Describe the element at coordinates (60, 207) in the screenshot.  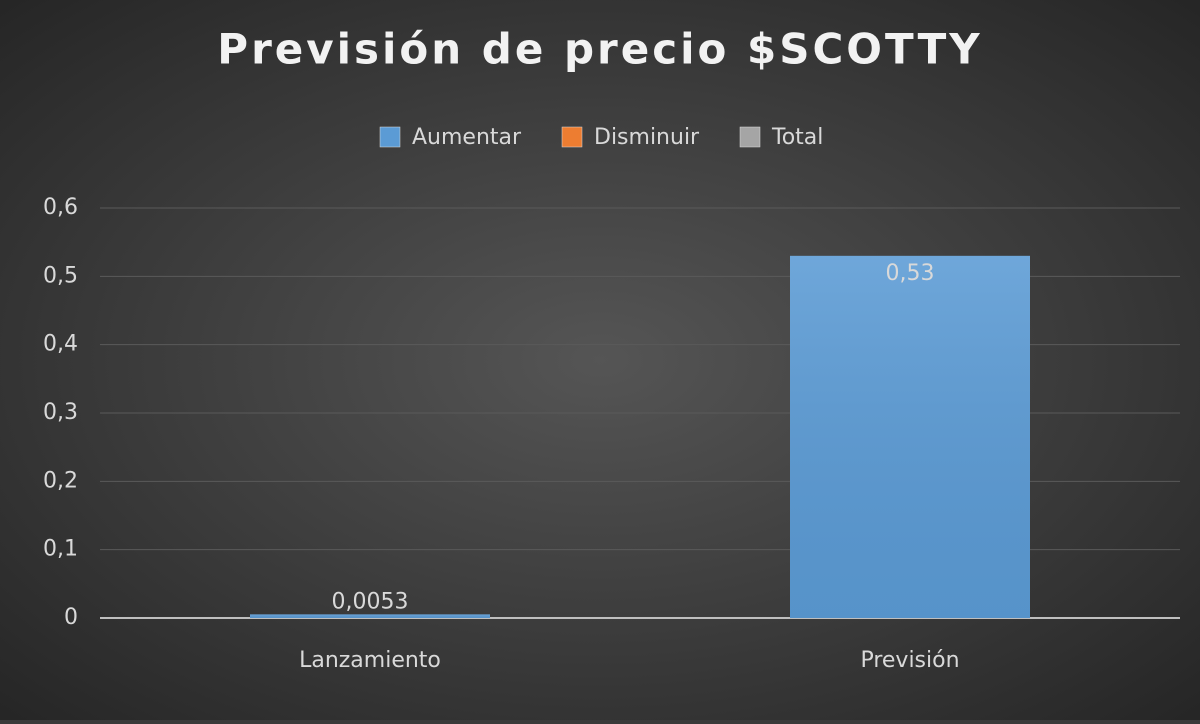
I see `y-tick-label: 0,6` at that location.